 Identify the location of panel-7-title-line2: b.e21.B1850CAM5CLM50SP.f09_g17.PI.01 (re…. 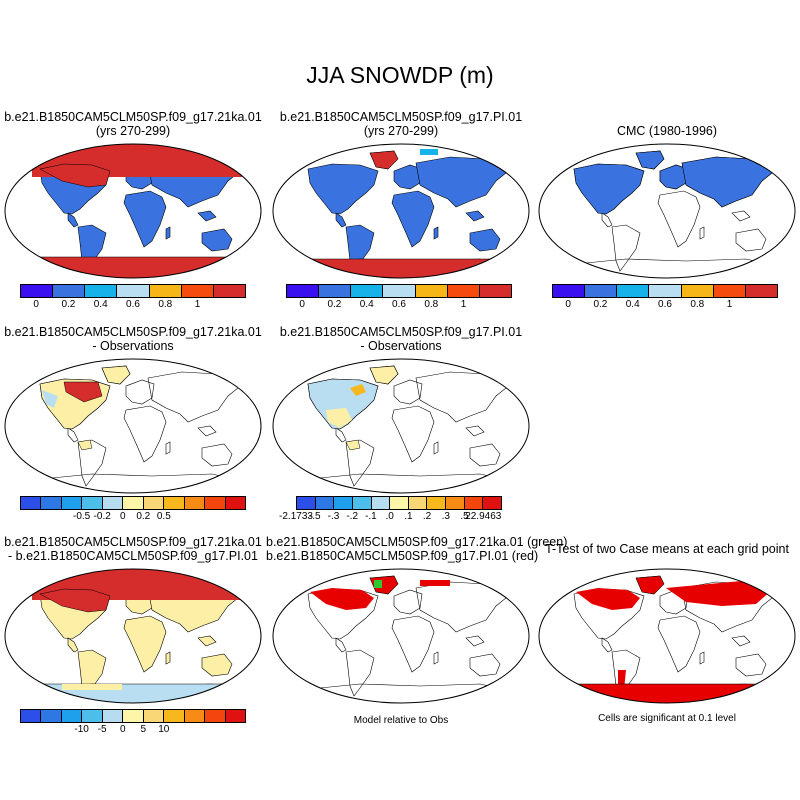
(402, 556).